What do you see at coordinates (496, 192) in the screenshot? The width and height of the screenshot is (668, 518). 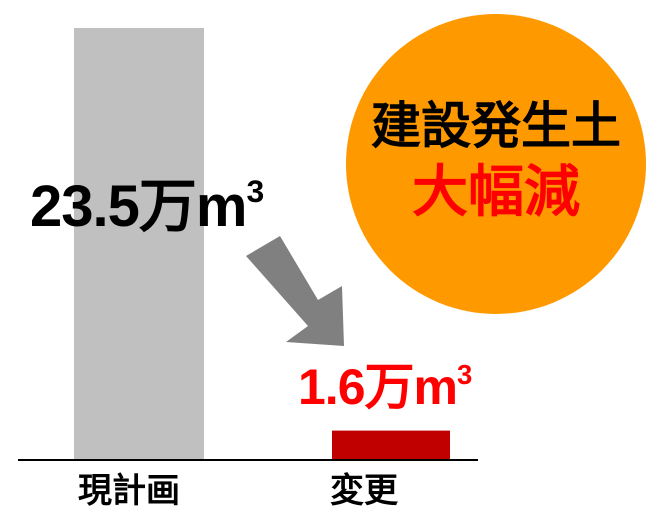 I see `badge-subtitle: 大幅減` at bounding box center [496, 192].